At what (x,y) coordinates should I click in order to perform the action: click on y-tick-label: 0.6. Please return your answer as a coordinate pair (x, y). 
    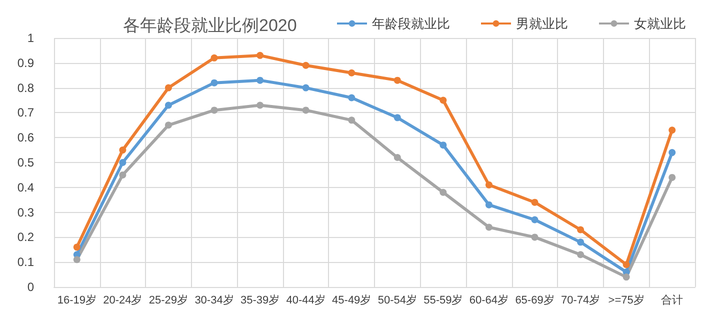
    Looking at the image, I should click on (25, 137).